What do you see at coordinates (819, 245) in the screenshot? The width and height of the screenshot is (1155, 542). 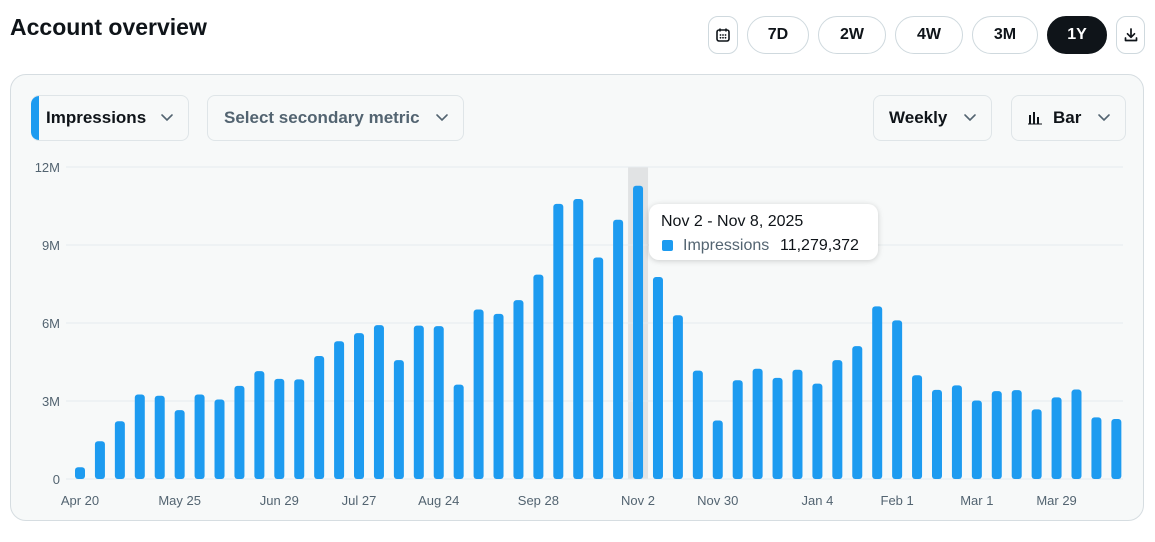 I see `tooltip-value: 11,279,372` at bounding box center [819, 245].